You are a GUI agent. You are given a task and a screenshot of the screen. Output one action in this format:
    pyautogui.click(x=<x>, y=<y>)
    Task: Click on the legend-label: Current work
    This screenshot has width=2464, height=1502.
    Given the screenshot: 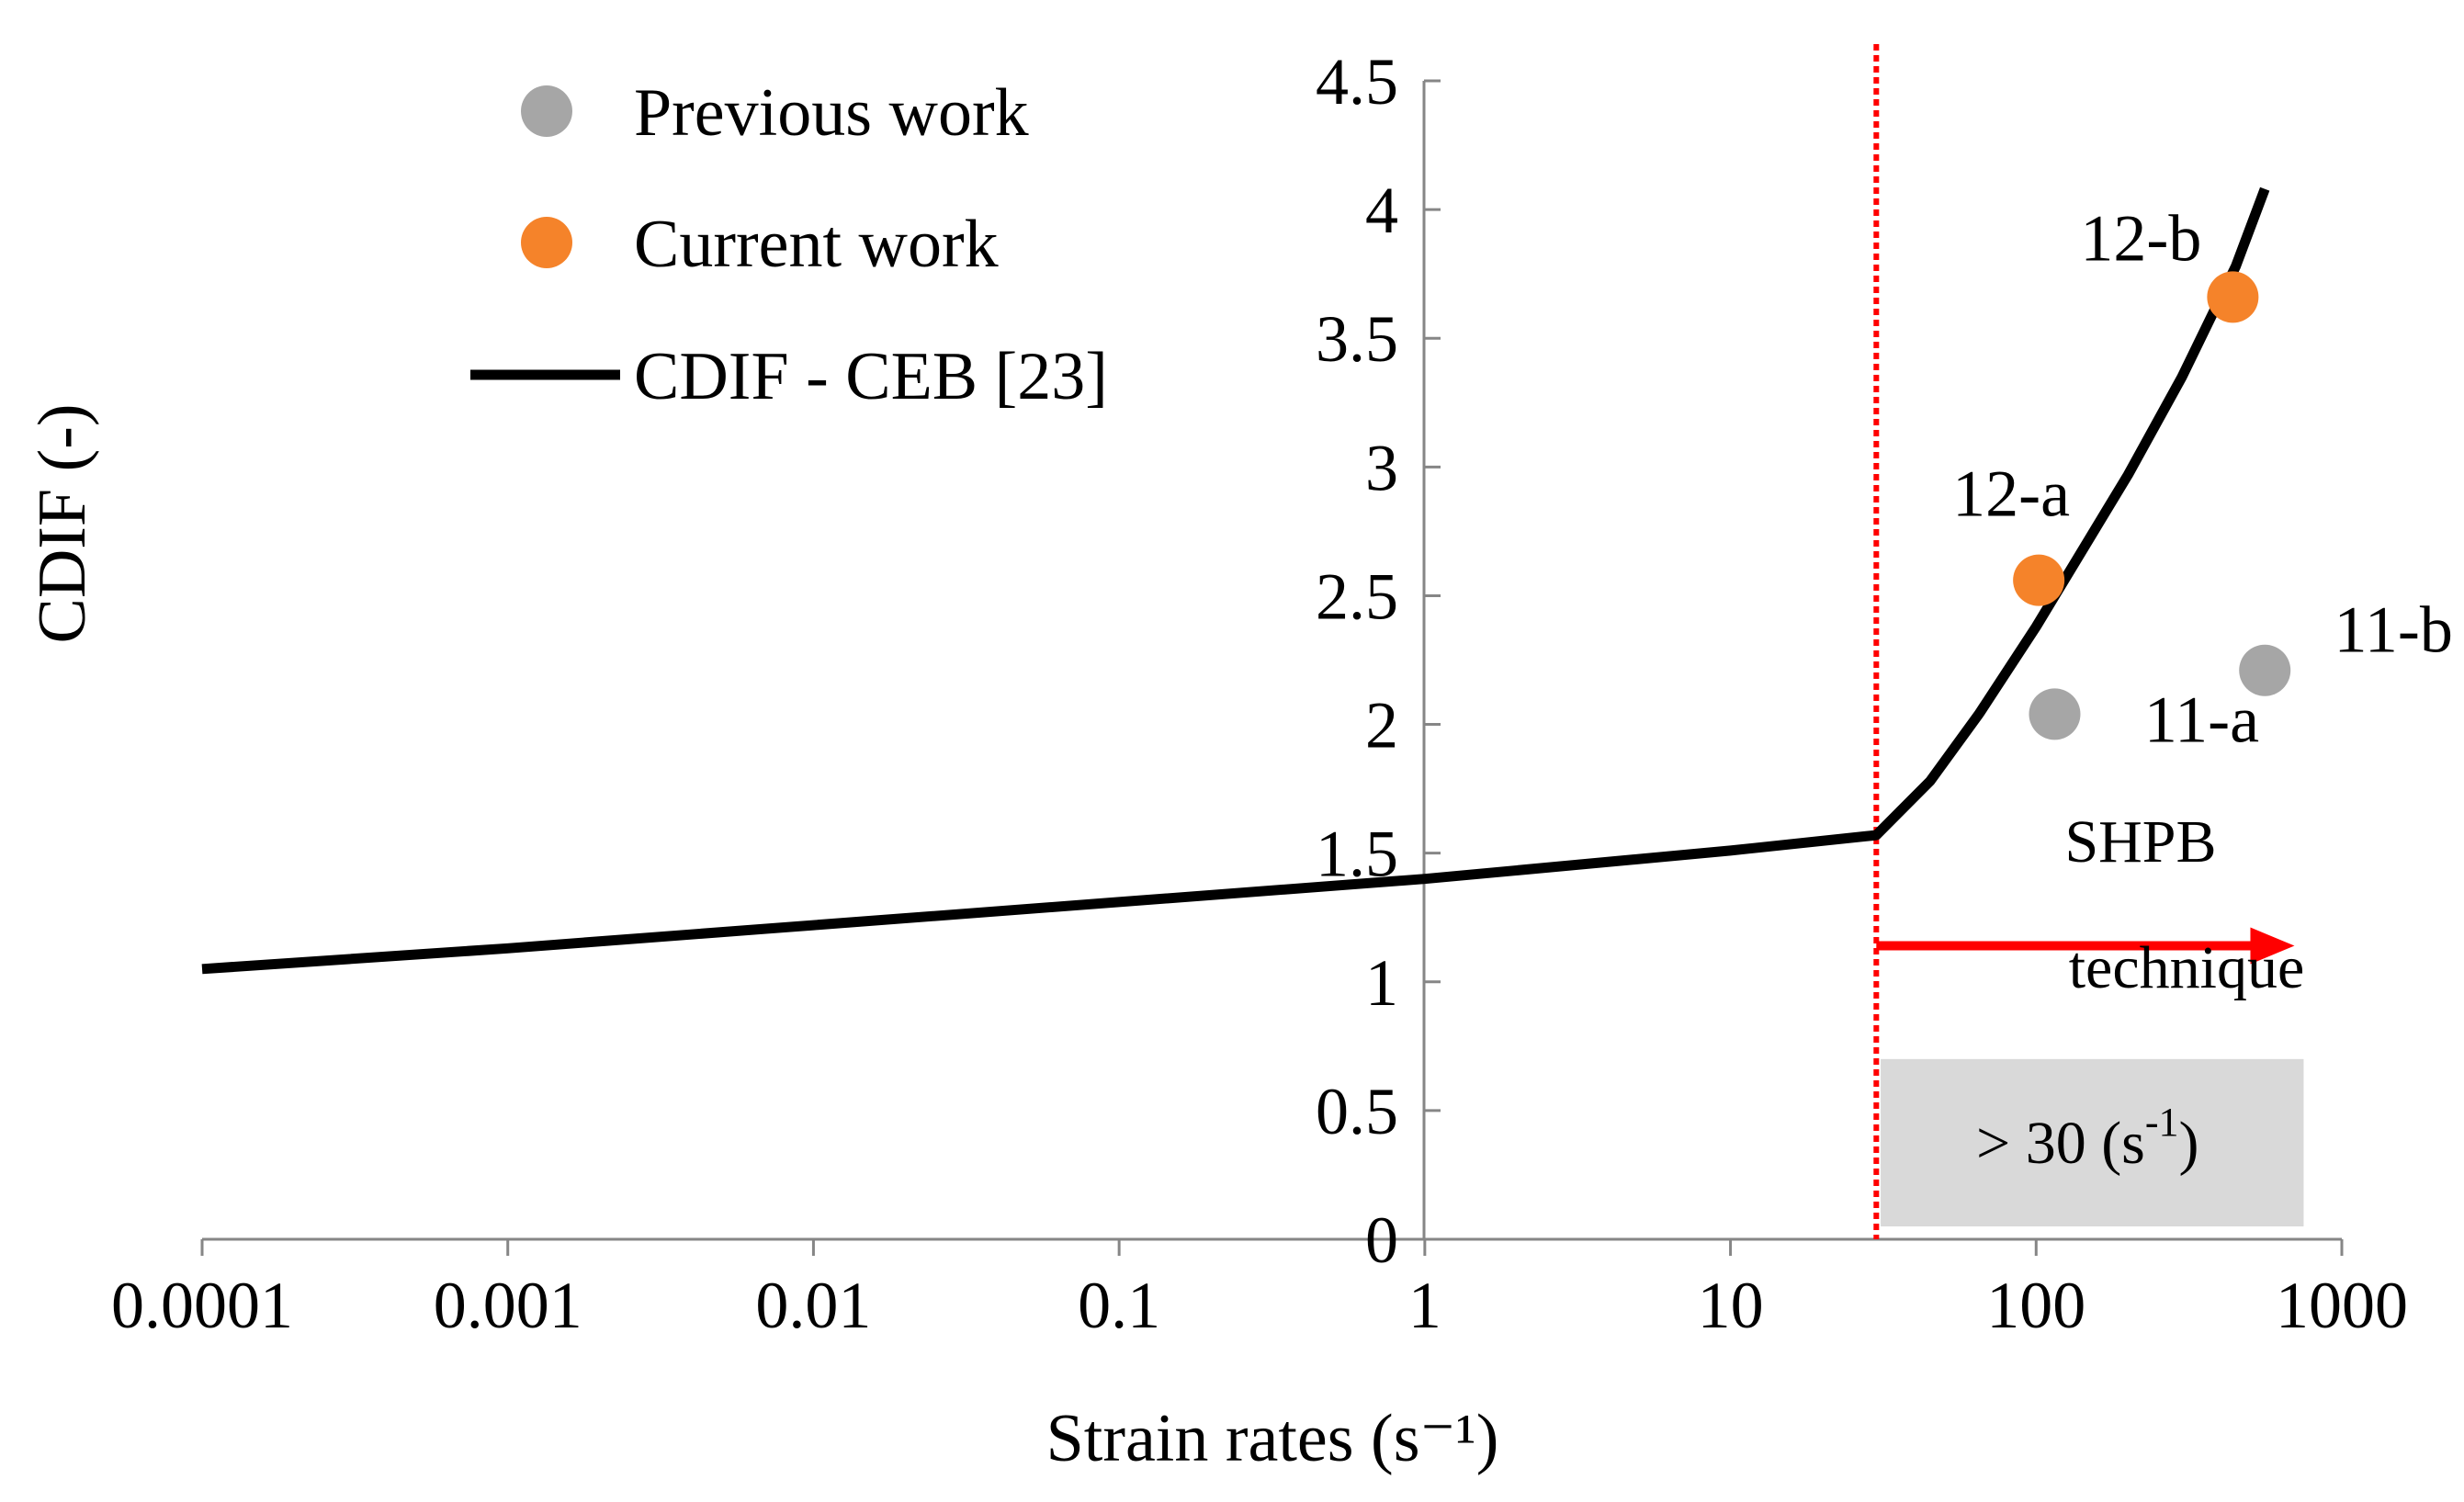 What is the action you would take?
    pyautogui.click(x=816, y=244)
    